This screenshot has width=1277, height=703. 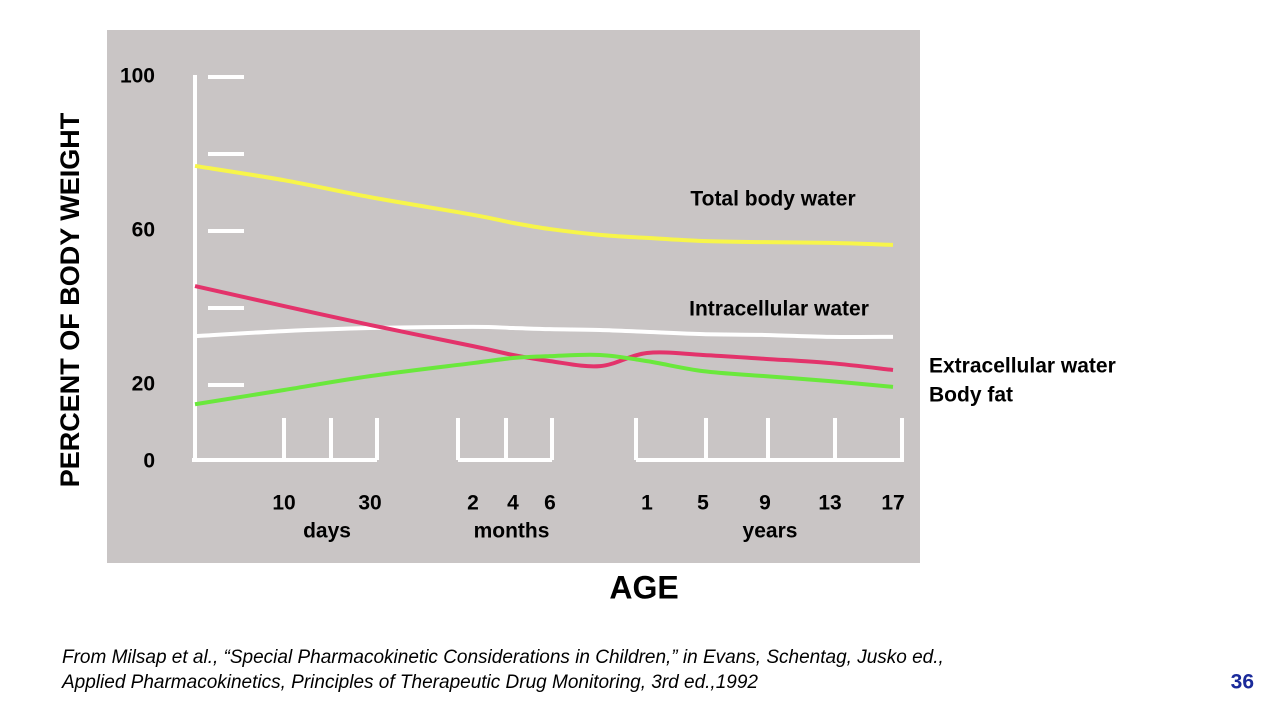 What do you see at coordinates (143, 230) in the screenshot?
I see `y-tick-label: 60` at bounding box center [143, 230].